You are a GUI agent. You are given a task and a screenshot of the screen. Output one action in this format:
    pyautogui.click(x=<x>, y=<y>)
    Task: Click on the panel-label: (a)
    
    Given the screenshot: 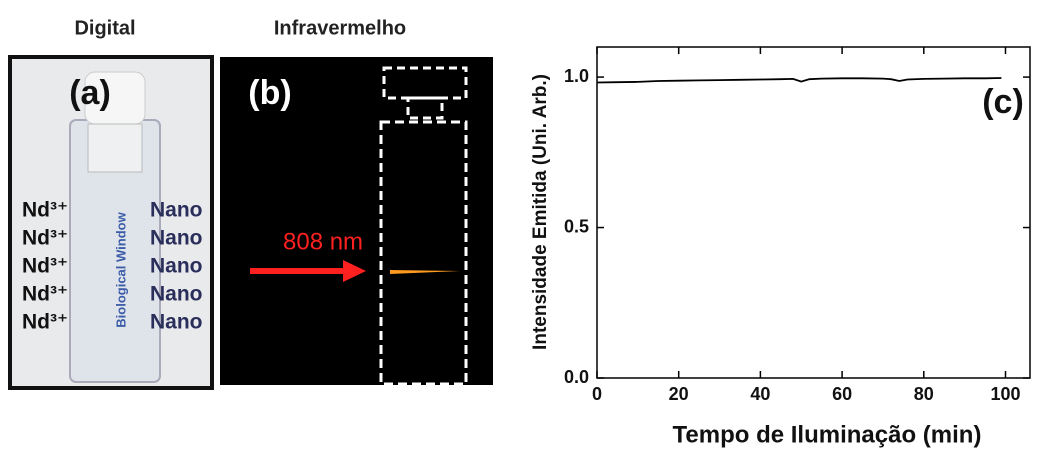 What is the action you would take?
    pyautogui.click(x=90, y=93)
    